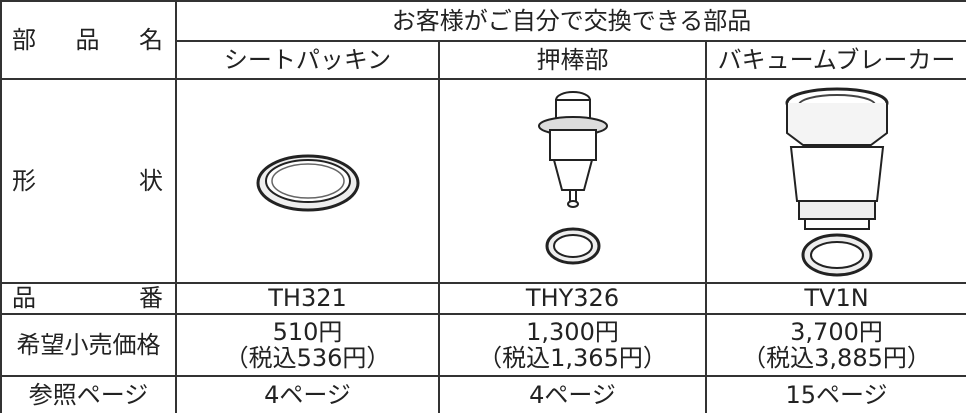  I want to click on part-name: 押棒部, so click(572, 60).